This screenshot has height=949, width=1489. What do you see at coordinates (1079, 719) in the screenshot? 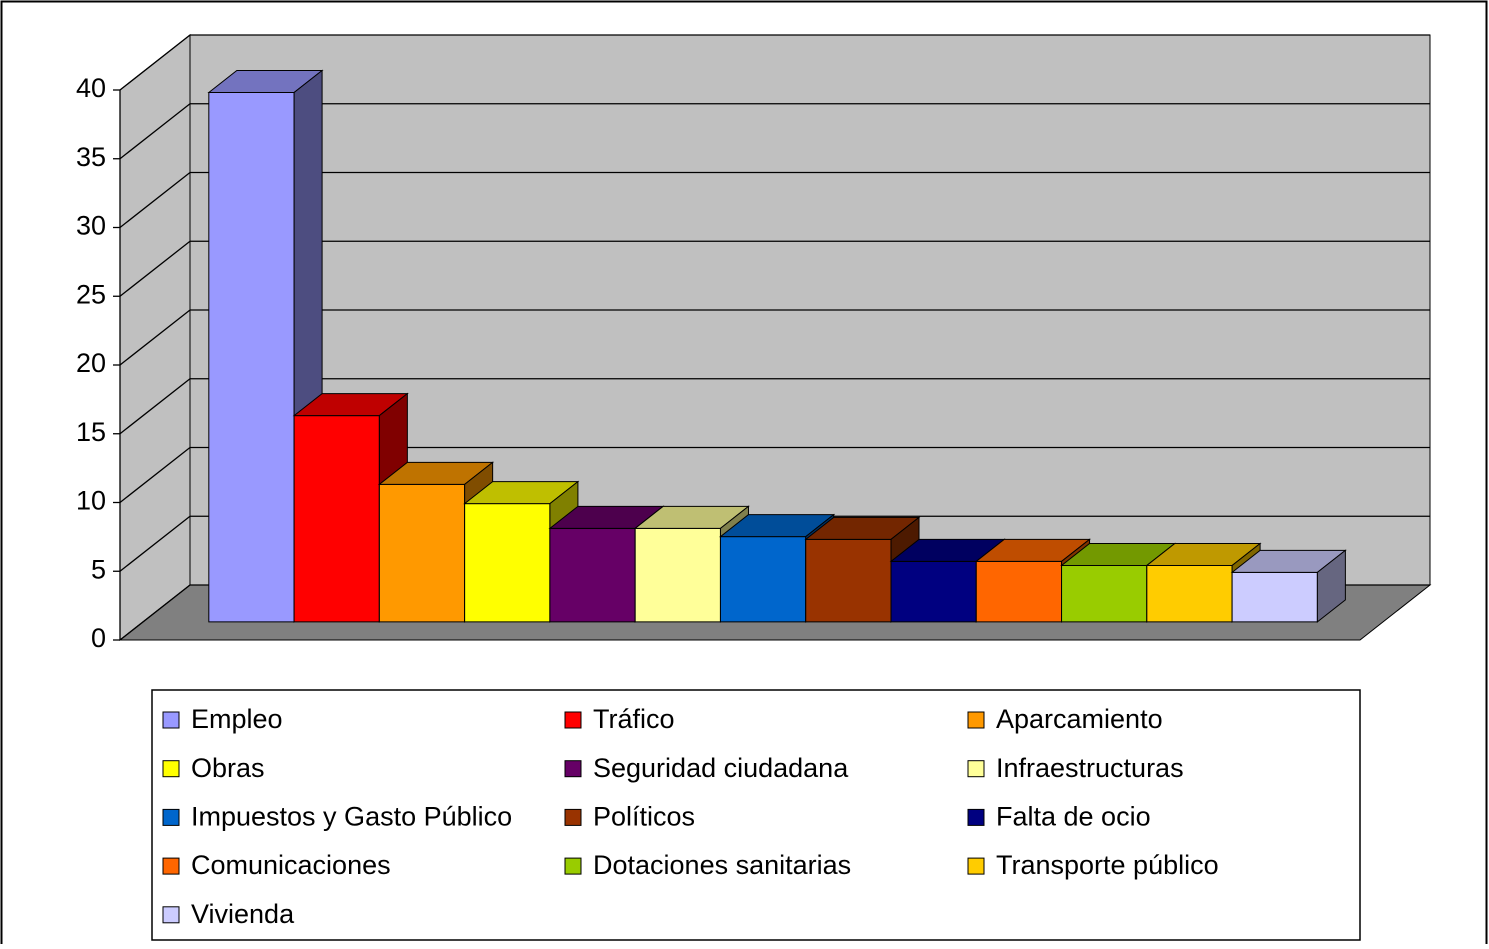
I see `legend-label: Aparcamiento` at bounding box center [1079, 719].